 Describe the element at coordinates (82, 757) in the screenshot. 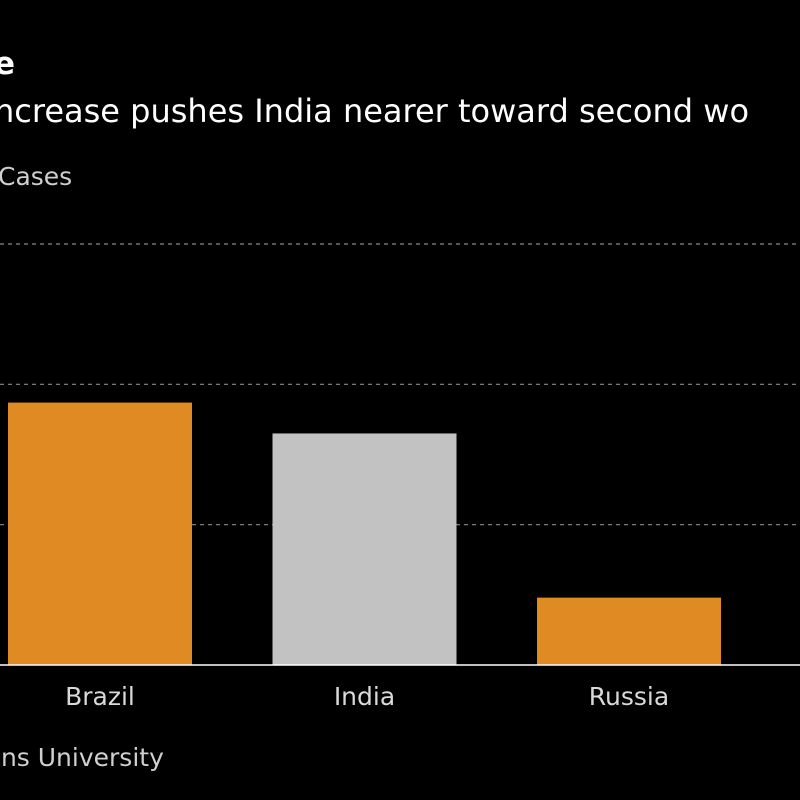

I see `source-note: ins University` at that location.